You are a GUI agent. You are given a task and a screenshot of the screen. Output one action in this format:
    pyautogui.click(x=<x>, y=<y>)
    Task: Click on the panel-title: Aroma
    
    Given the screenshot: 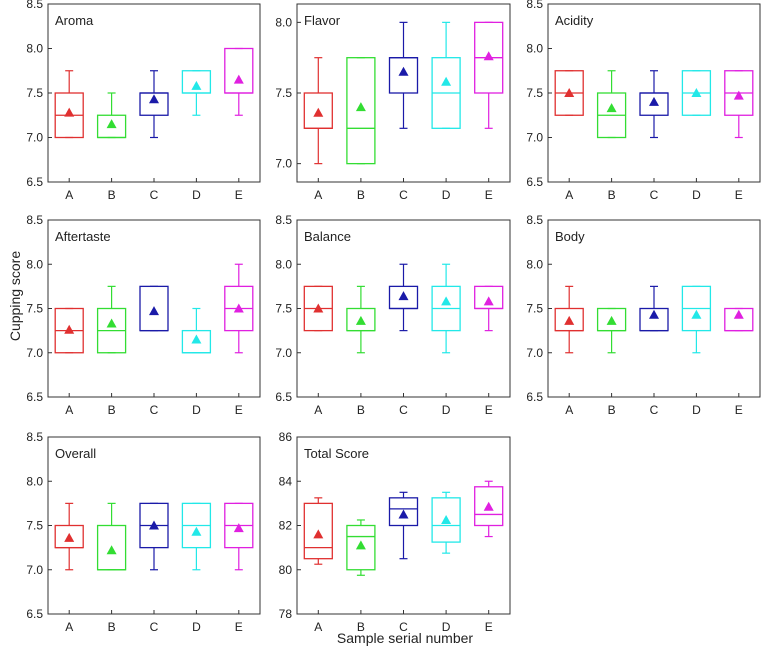 What is the action you would take?
    pyautogui.click(x=74, y=20)
    